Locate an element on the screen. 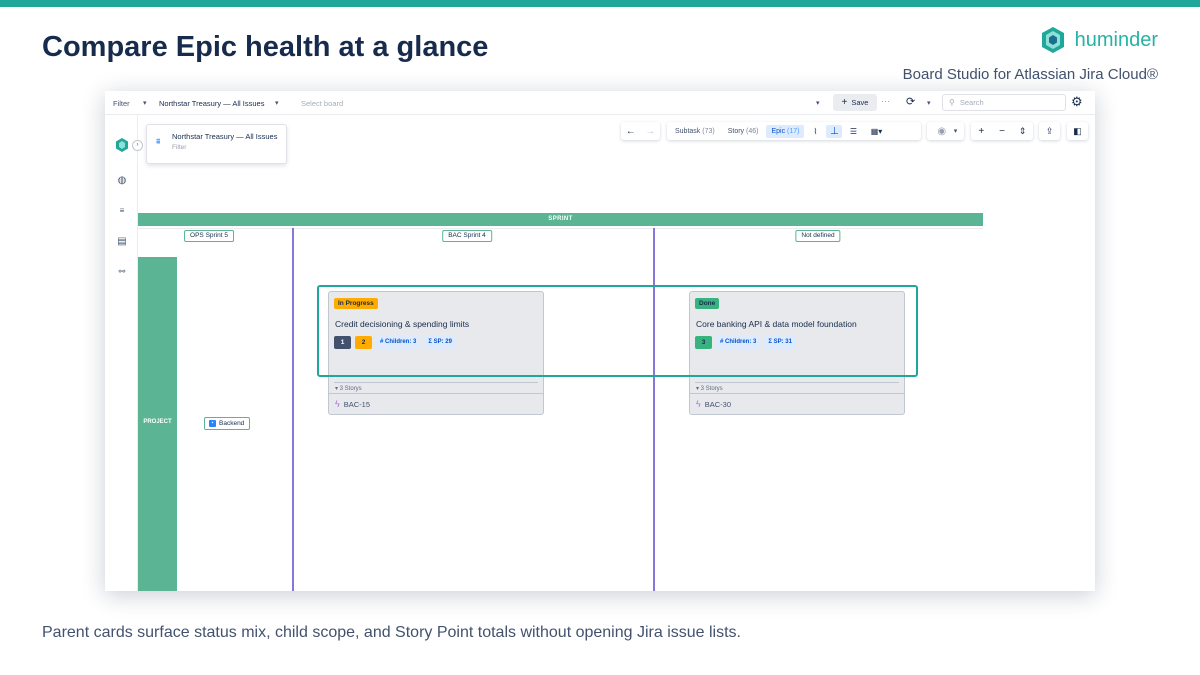 This screenshot has width=1200, height=675. export-toolbar: ⇪ is located at coordinates (1049, 131).